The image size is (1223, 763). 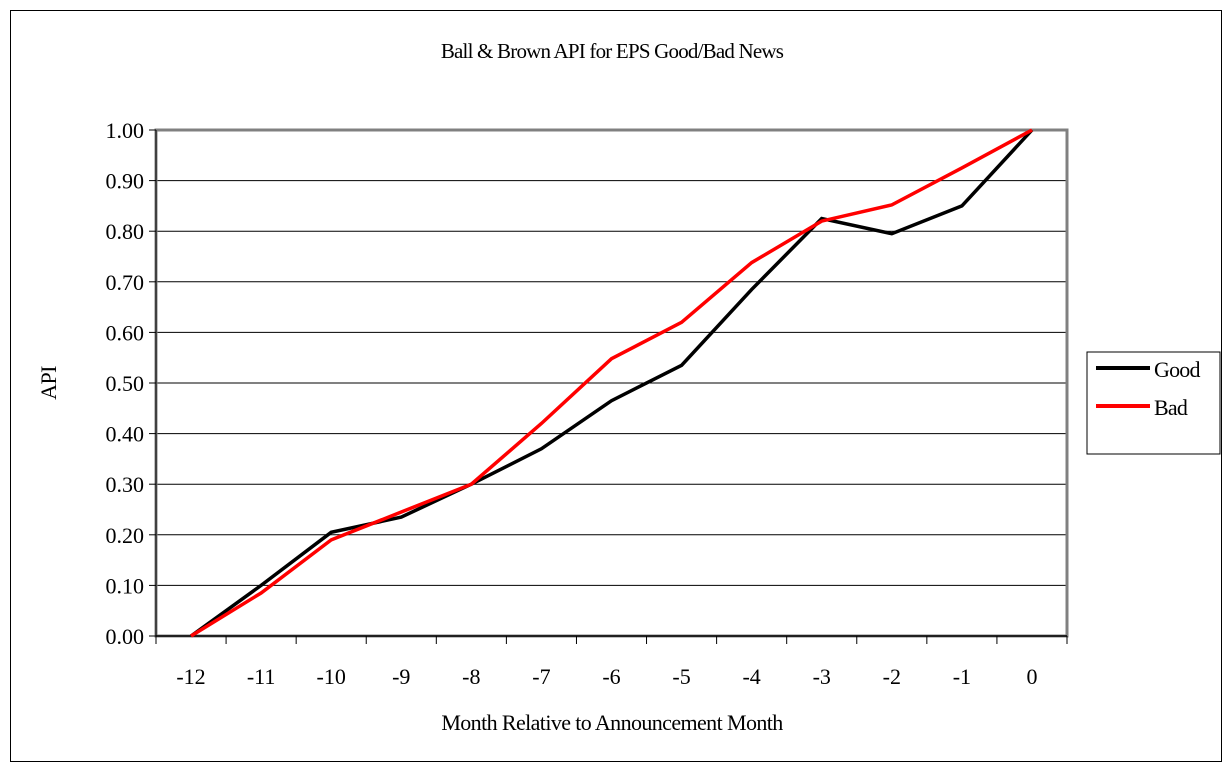 What do you see at coordinates (401, 676) in the screenshot?
I see `x-tick-label: -9` at bounding box center [401, 676].